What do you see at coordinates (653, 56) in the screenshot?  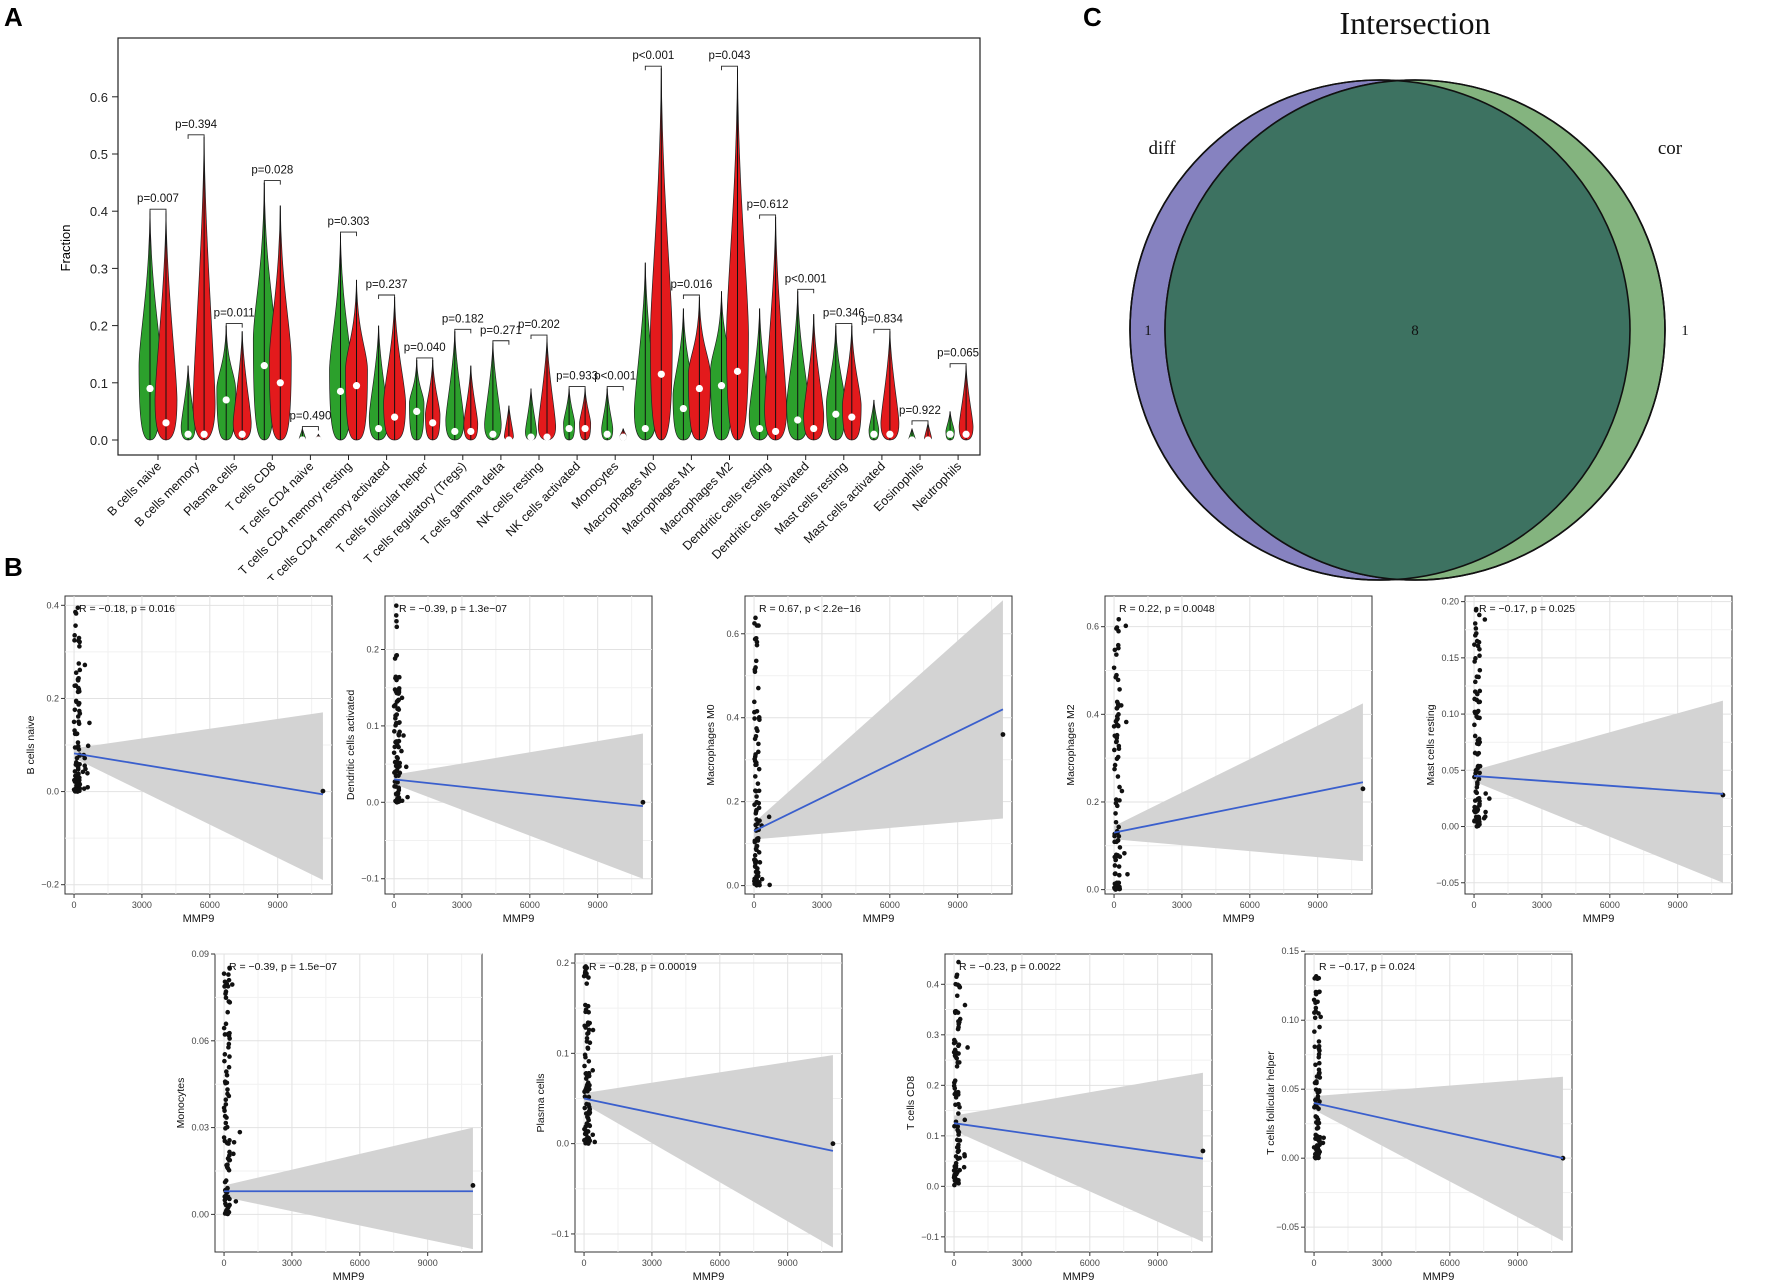 I see `p-value-label: p<0.001` at bounding box center [653, 56].